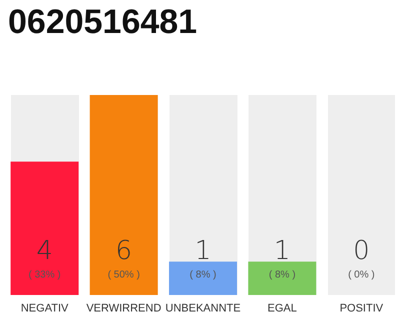 Image resolution: width=410 pixels, height=320 pixels. I want to click on x-tick-label: POSITIV, so click(362, 308).